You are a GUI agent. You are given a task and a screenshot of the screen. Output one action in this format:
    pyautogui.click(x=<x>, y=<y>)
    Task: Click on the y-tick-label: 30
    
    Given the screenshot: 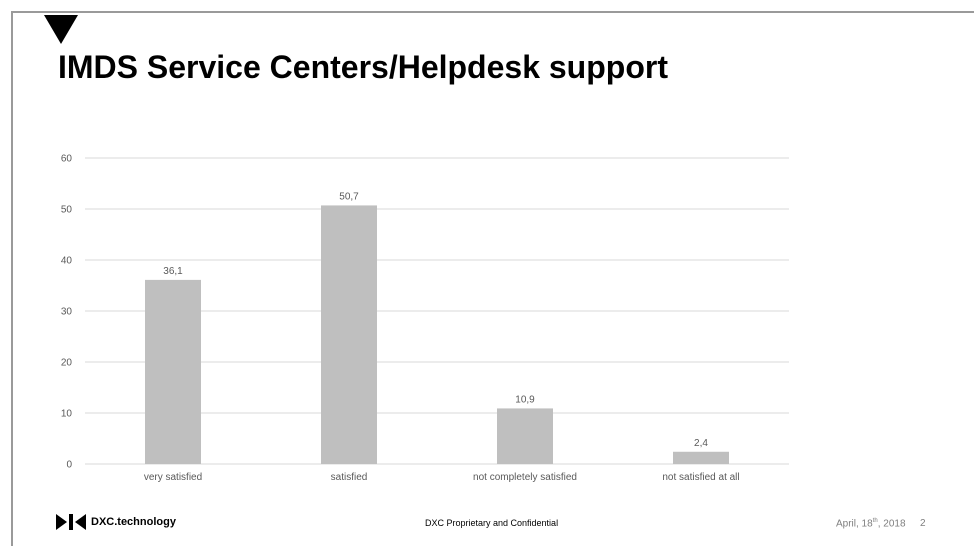 What is the action you would take?
    pyautogui.click(x=67, y=312)
    